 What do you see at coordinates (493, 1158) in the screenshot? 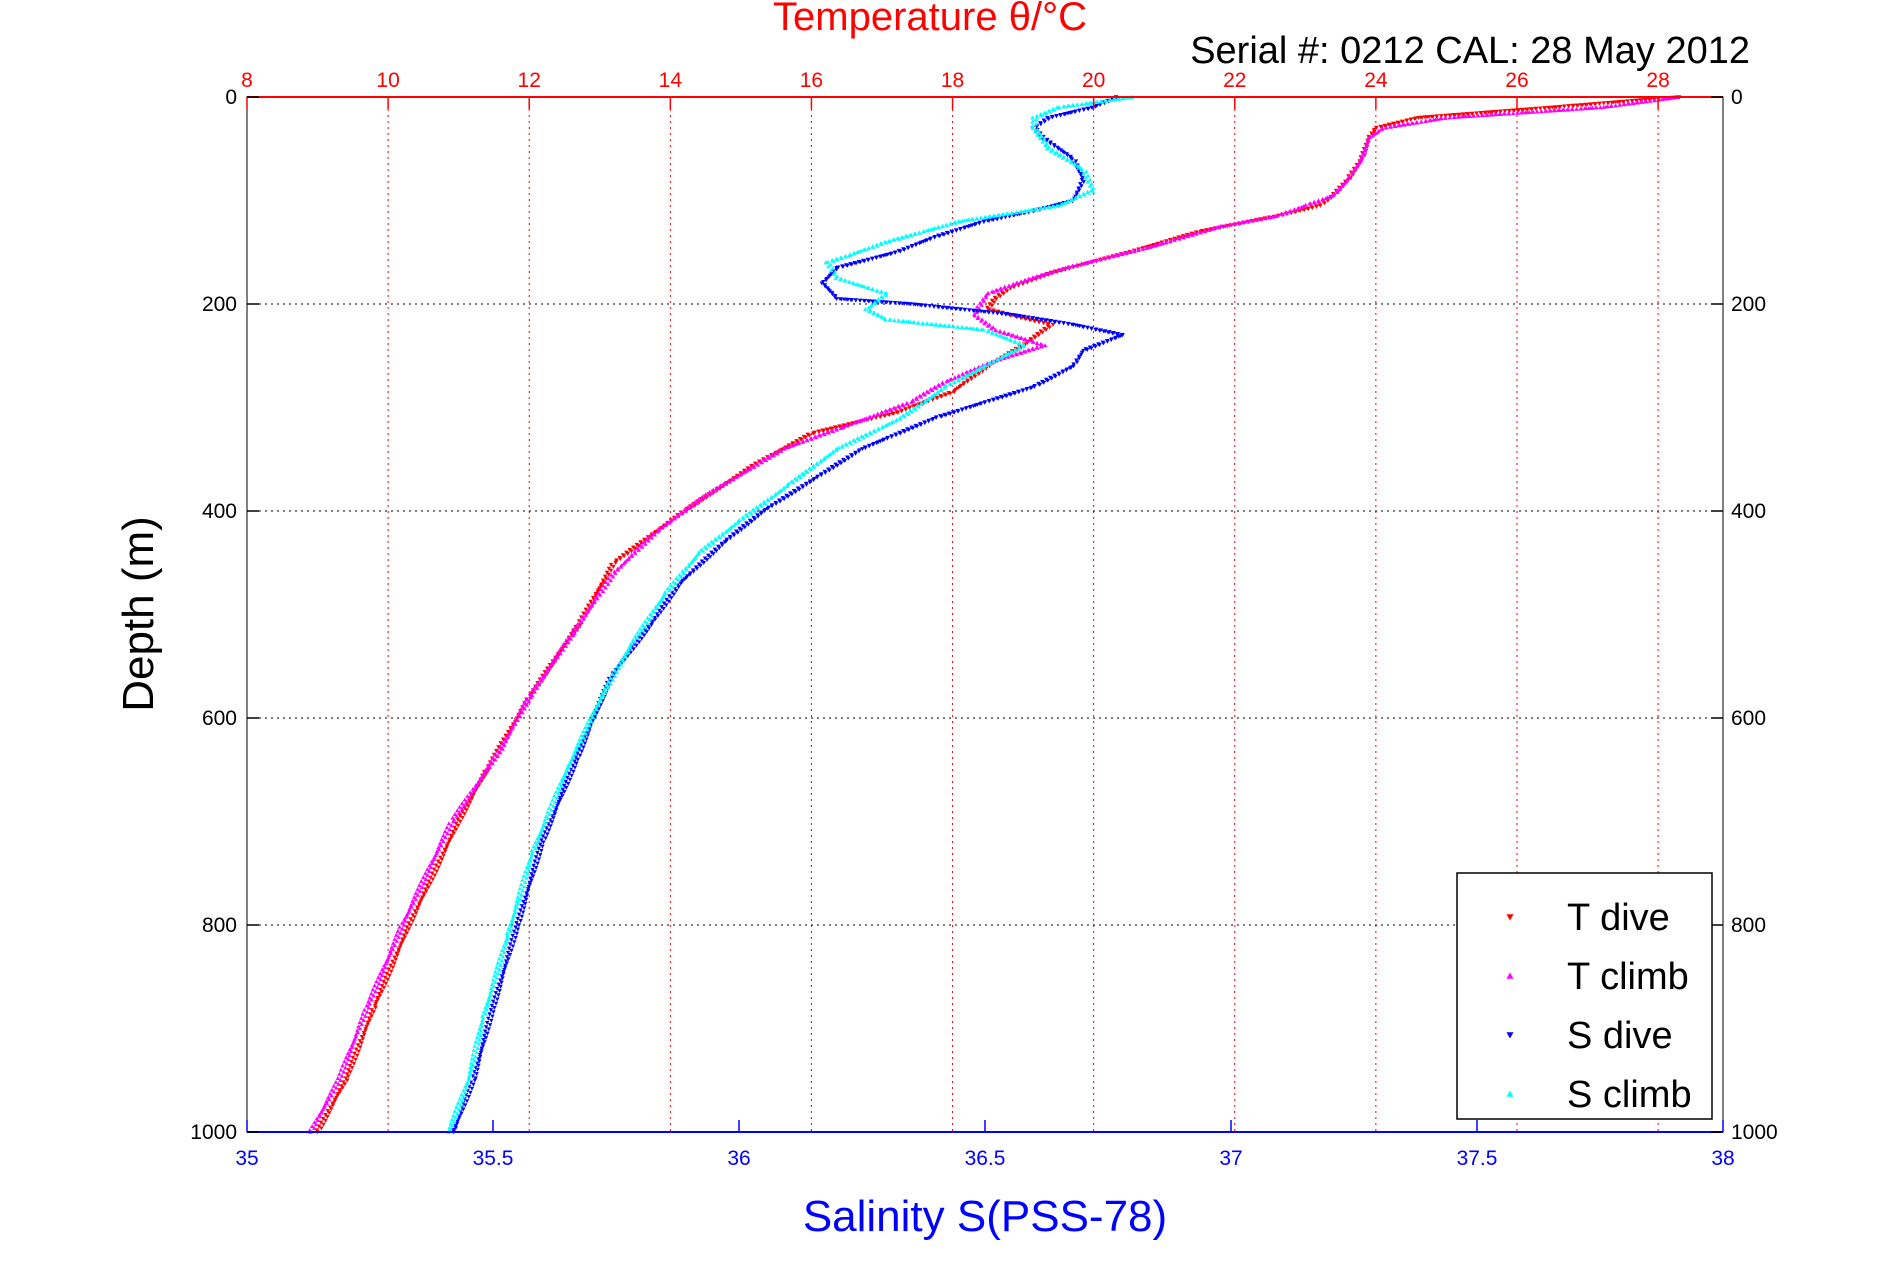
I see `salinity-tick-label: 35.5` at bounding box center [493, 1158].